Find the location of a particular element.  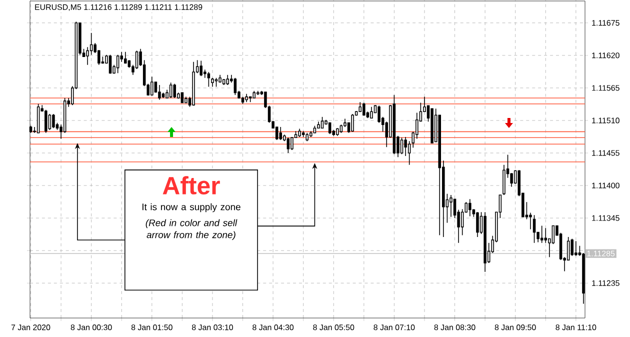

annotation: (Red in color and sell arrow from the zone) is located at coordinates (192, 229).